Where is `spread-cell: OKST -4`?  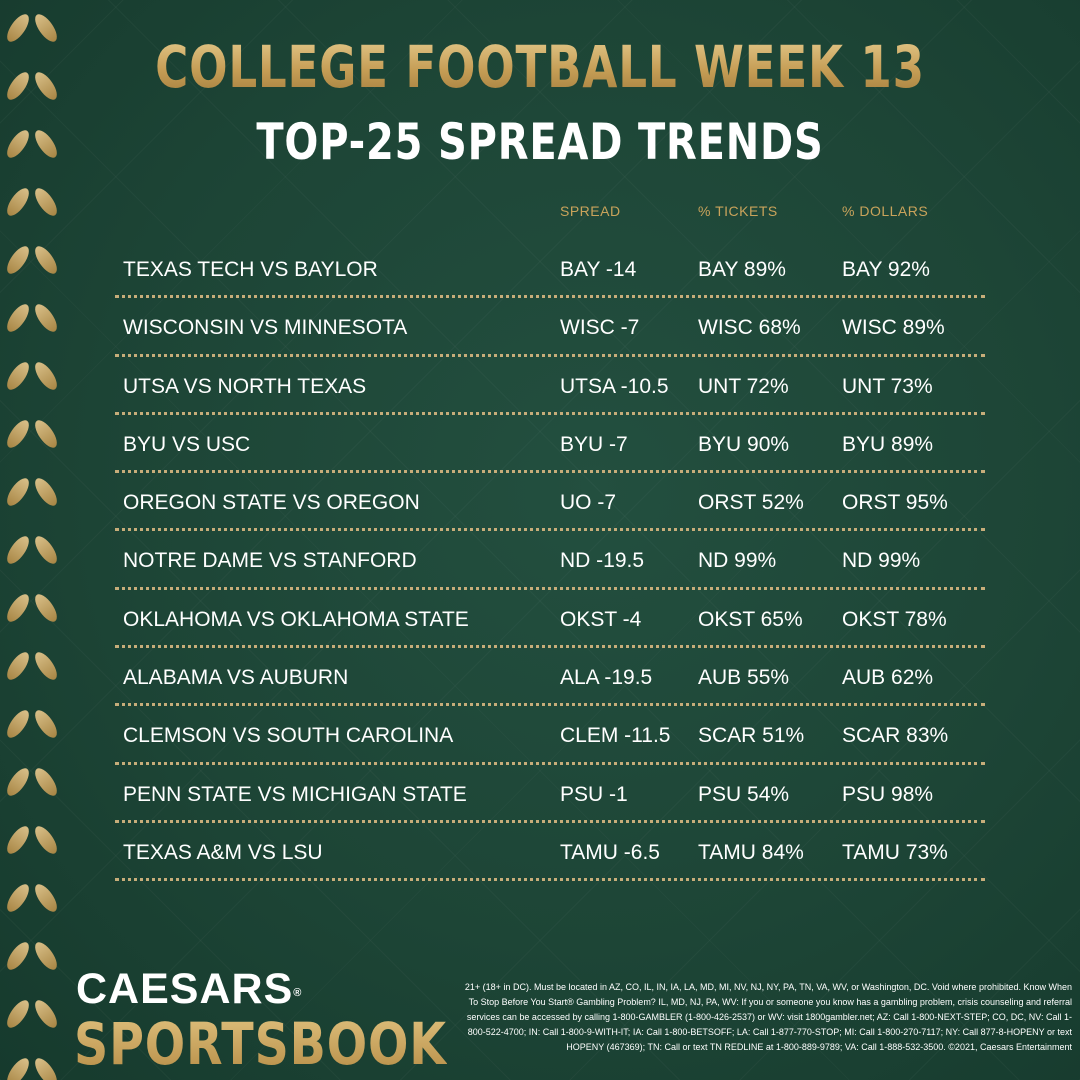 spread-cell: OKST -4 is located at coordinates (601, 619).